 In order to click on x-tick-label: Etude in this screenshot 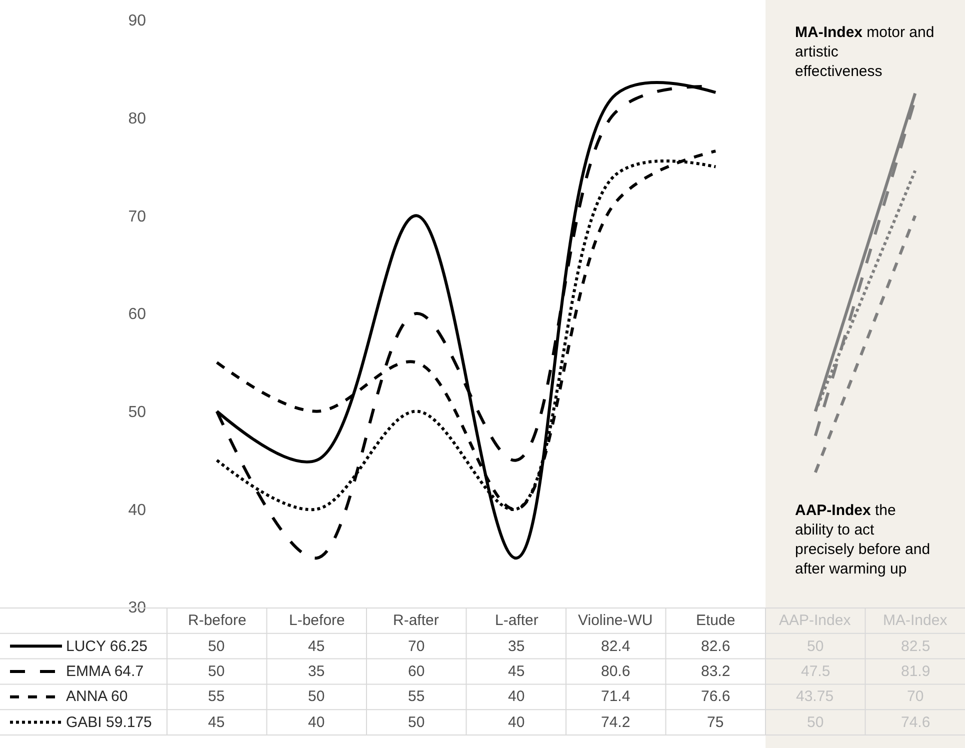, I will do `click(716, 620)`.